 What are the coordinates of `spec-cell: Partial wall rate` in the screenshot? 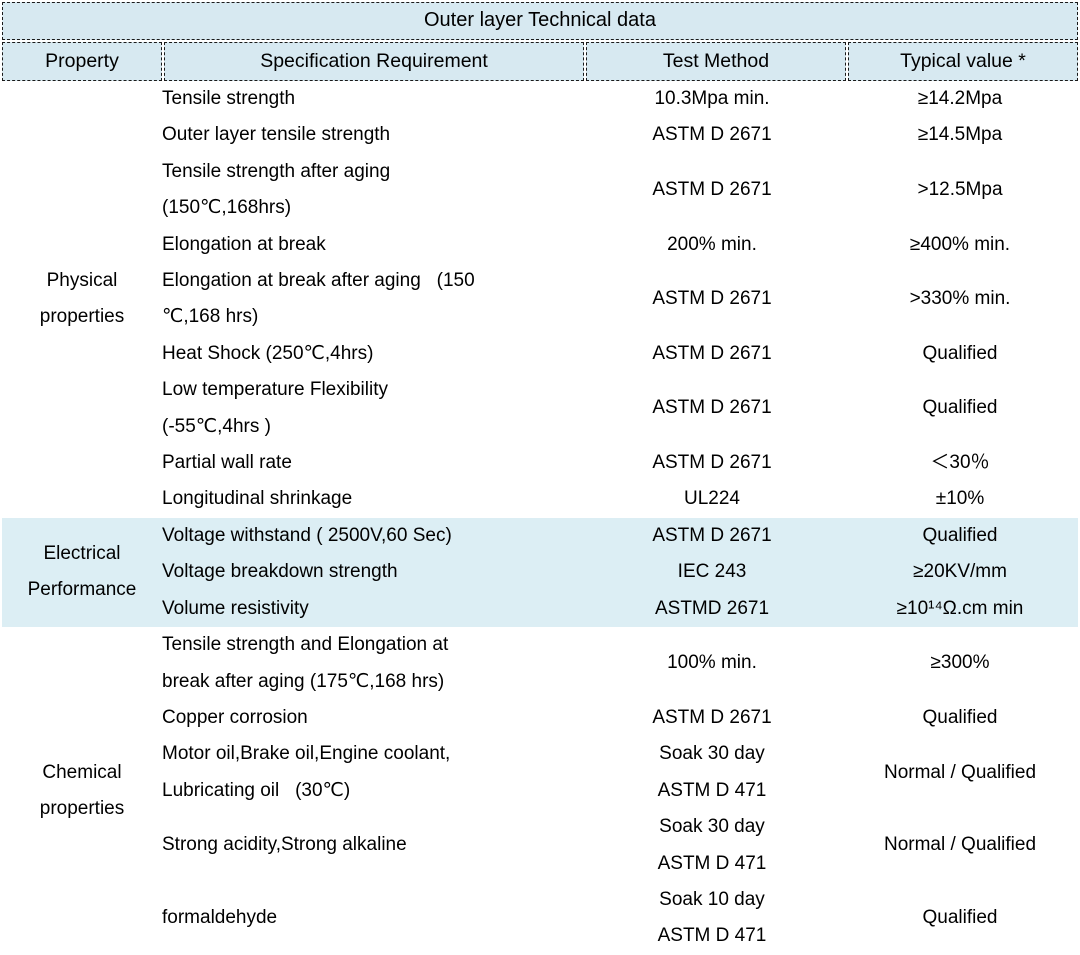 It's located at (227, 463).